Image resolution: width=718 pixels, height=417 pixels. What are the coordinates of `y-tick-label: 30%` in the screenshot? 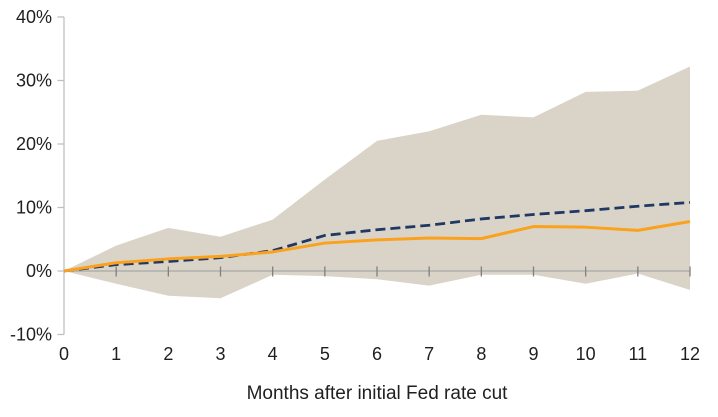 It's located at (34, 81).